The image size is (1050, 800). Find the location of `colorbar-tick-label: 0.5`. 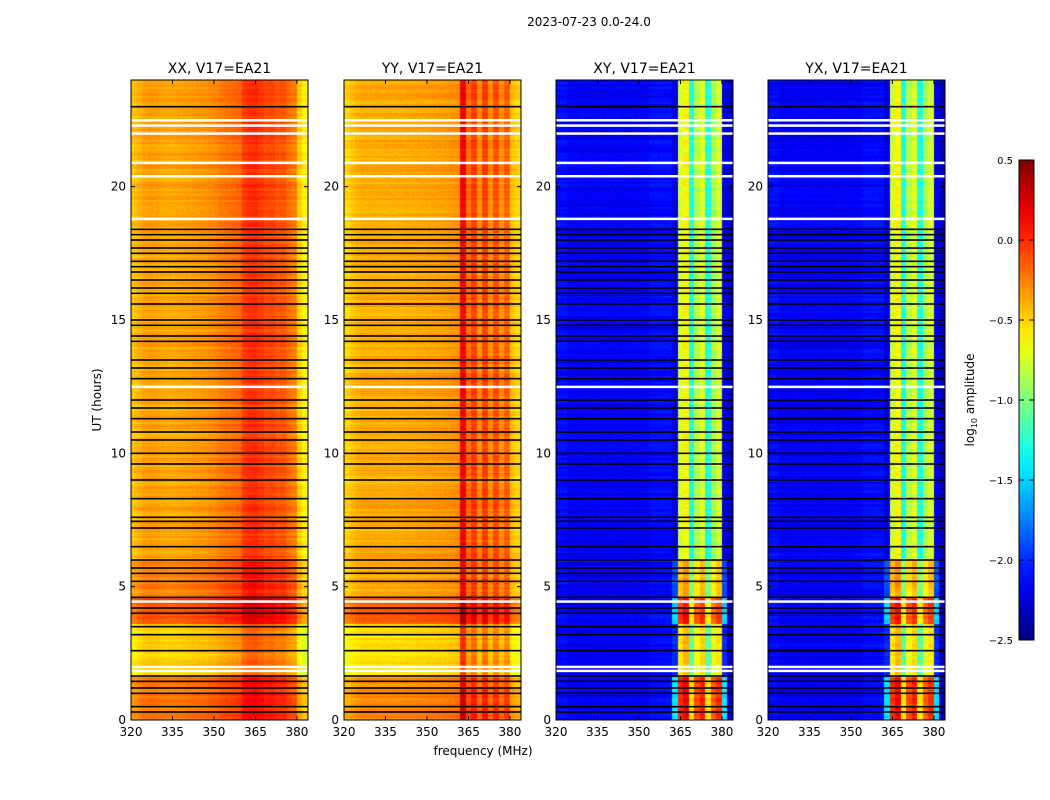

colorbar-tick-label: 0.5 is located at coordinates (1005, 161).